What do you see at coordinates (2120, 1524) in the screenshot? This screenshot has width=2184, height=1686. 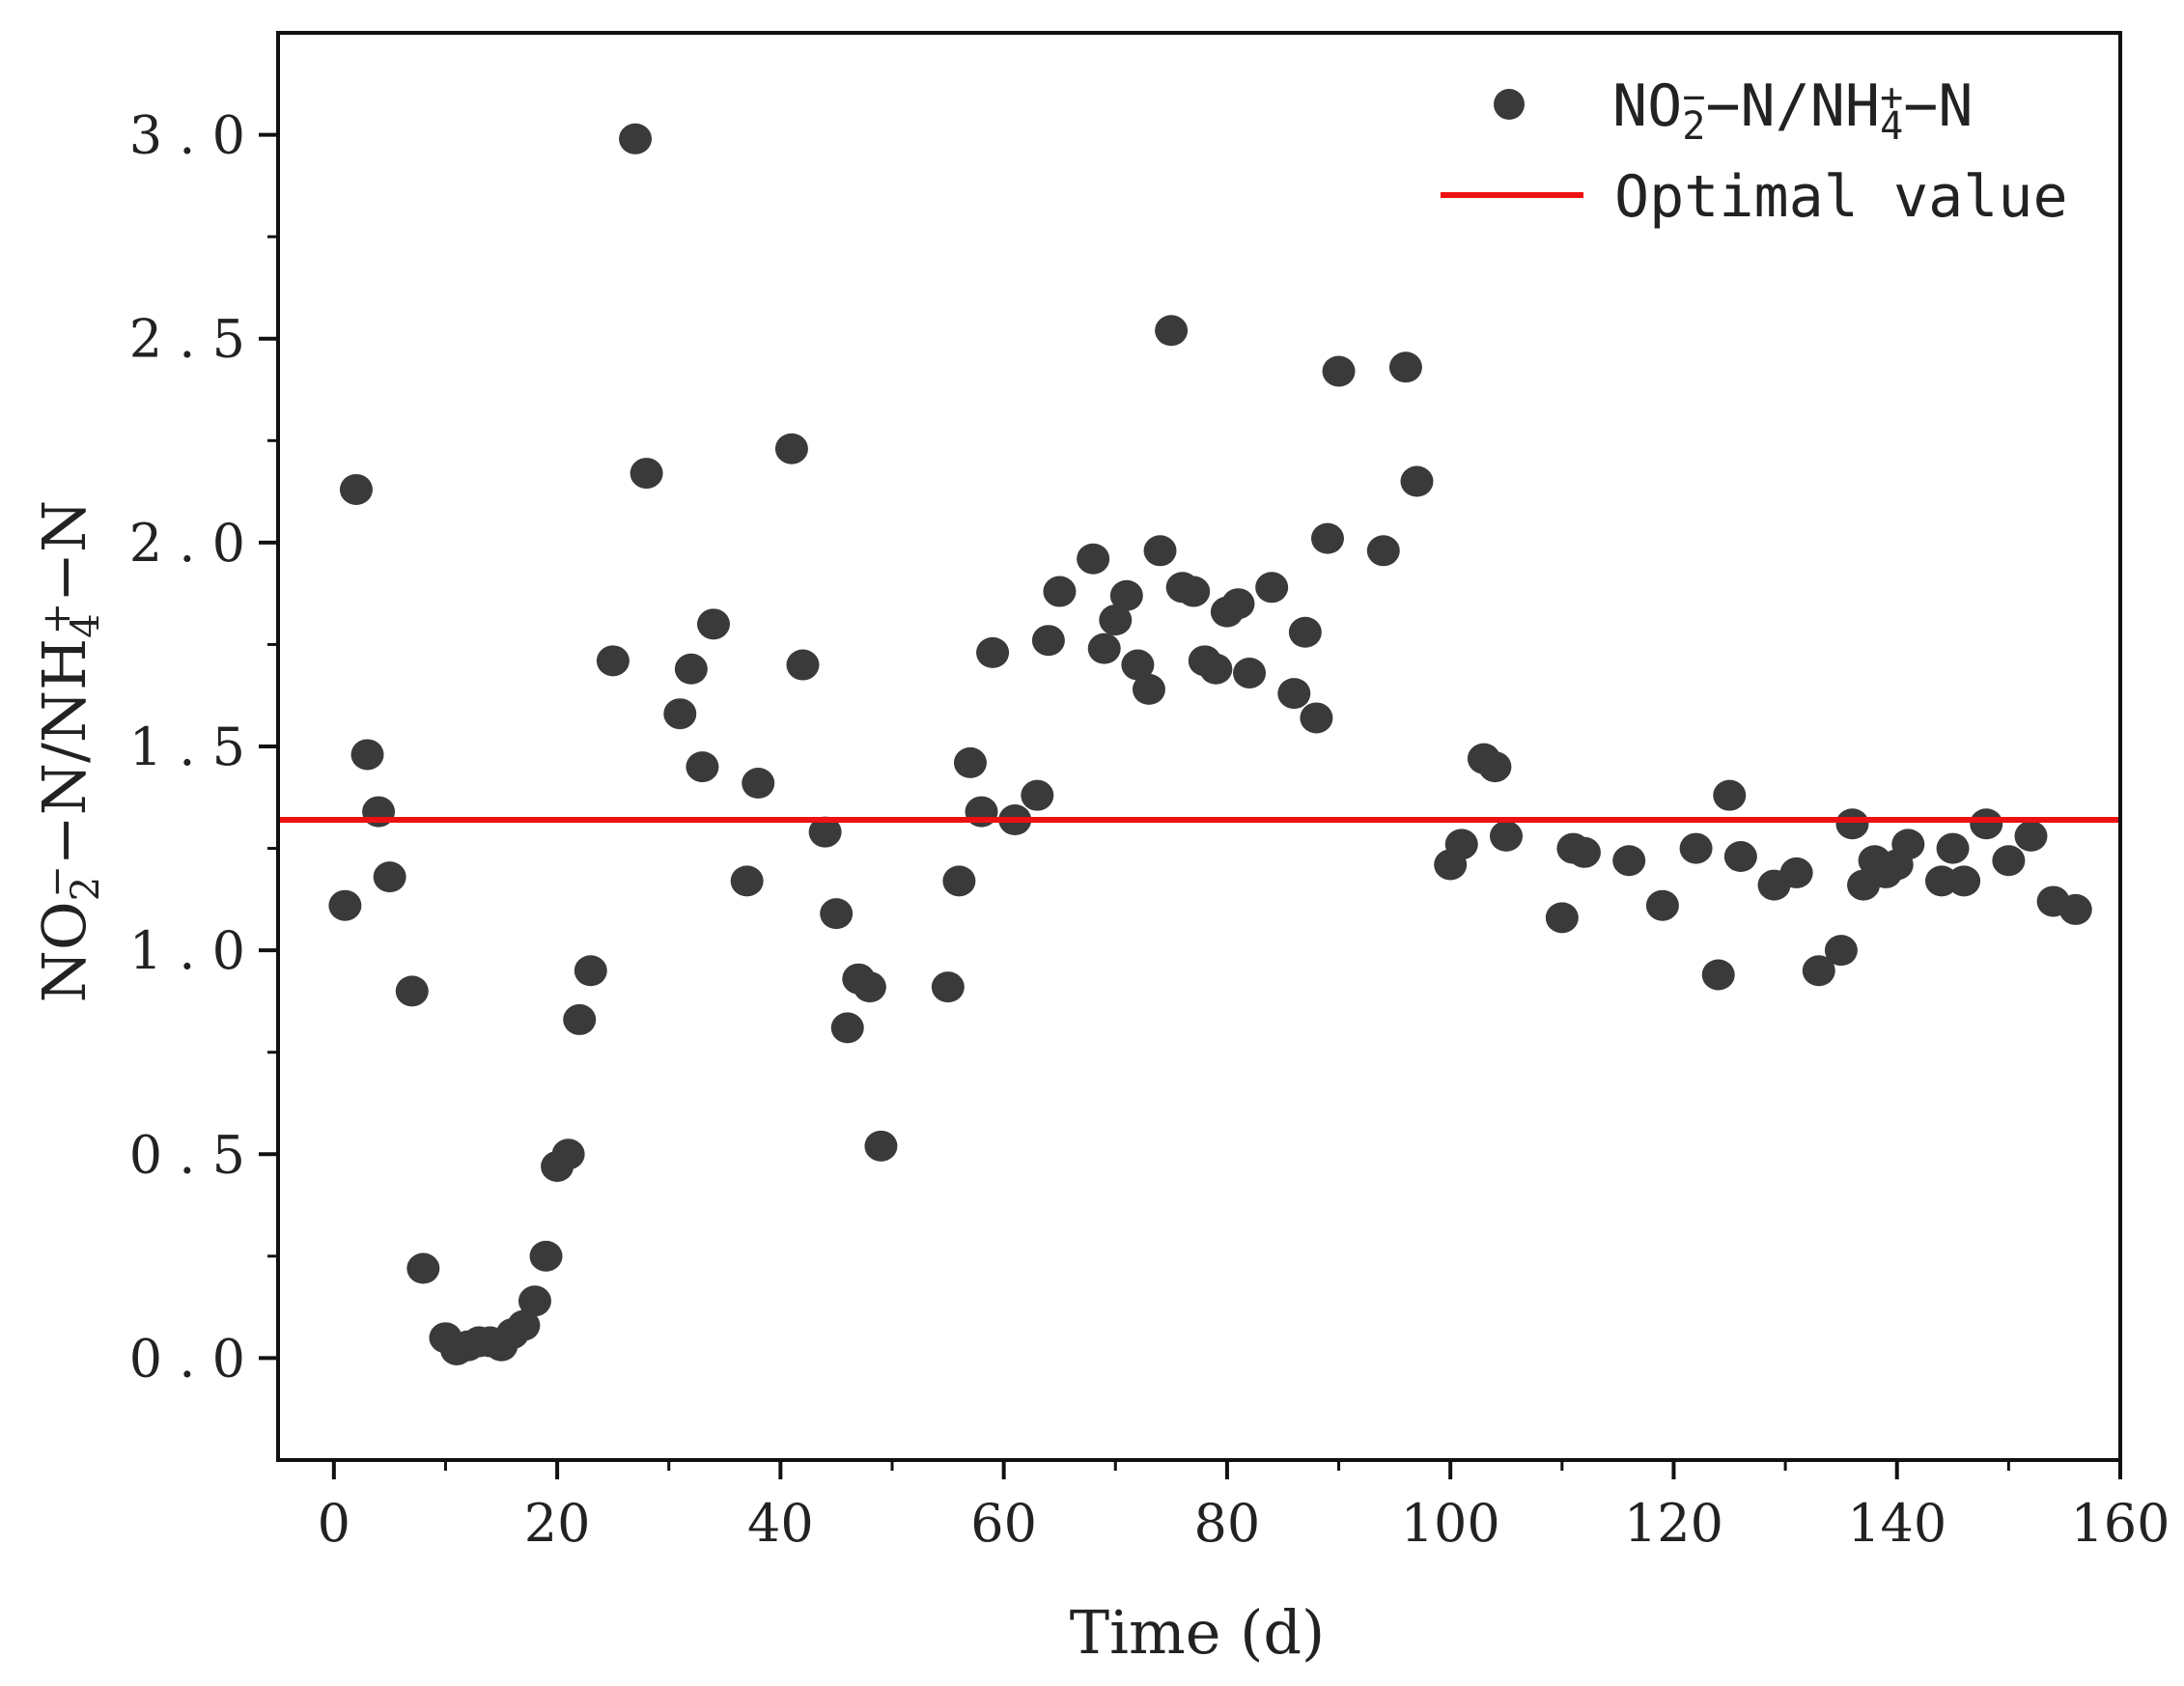 I see `x-tick-label: 160` at bounding box center [2120, 1524].